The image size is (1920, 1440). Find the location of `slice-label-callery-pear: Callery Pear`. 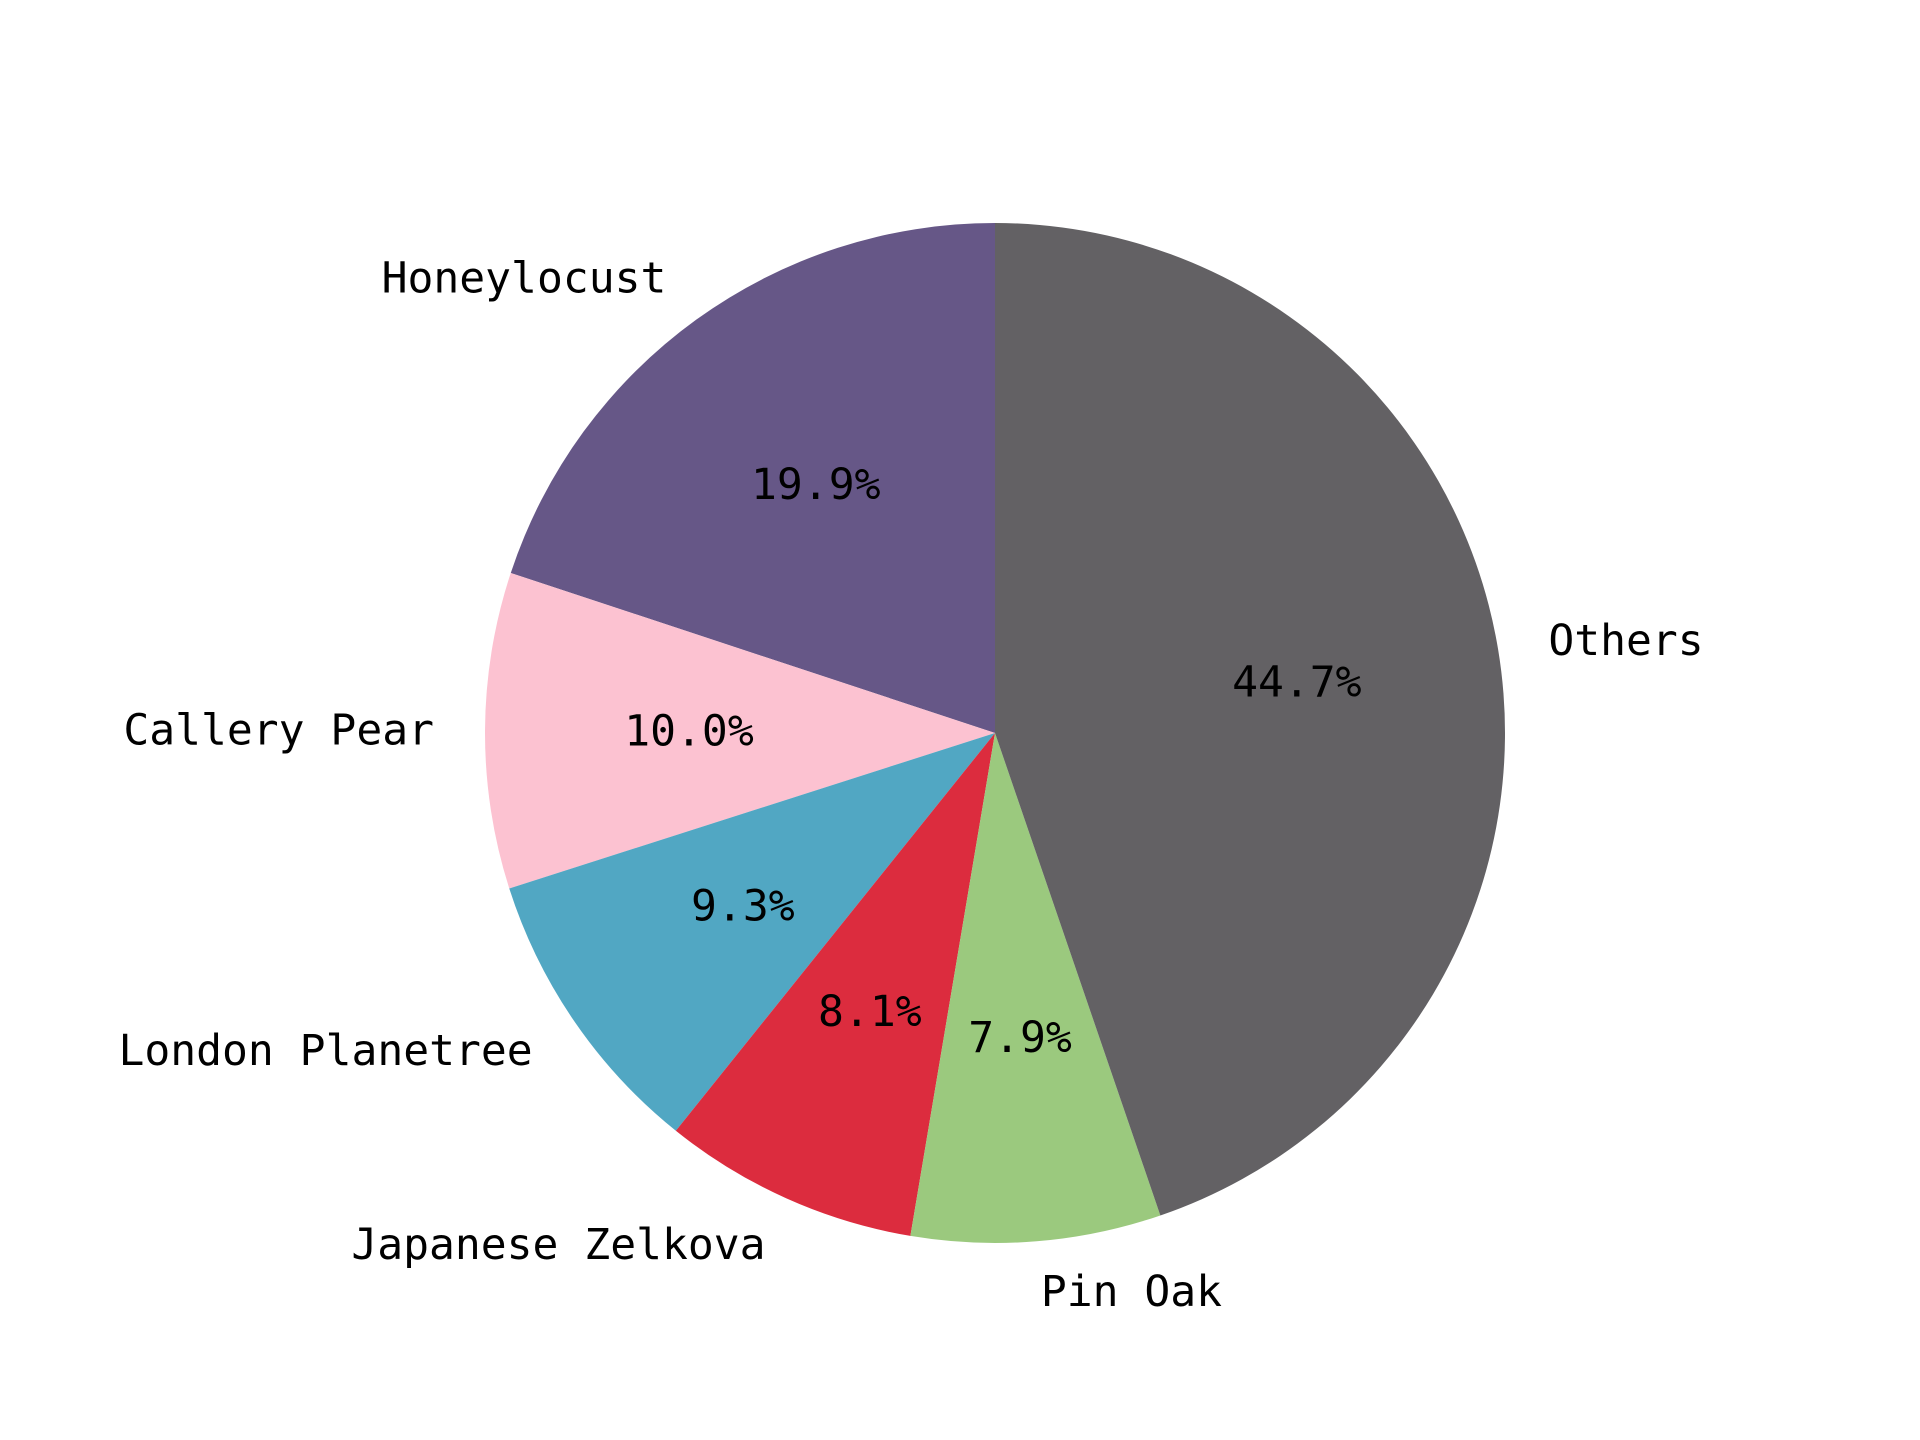

slice-label-callery-pear: Callery Pear is located at coordinates (278, 730).